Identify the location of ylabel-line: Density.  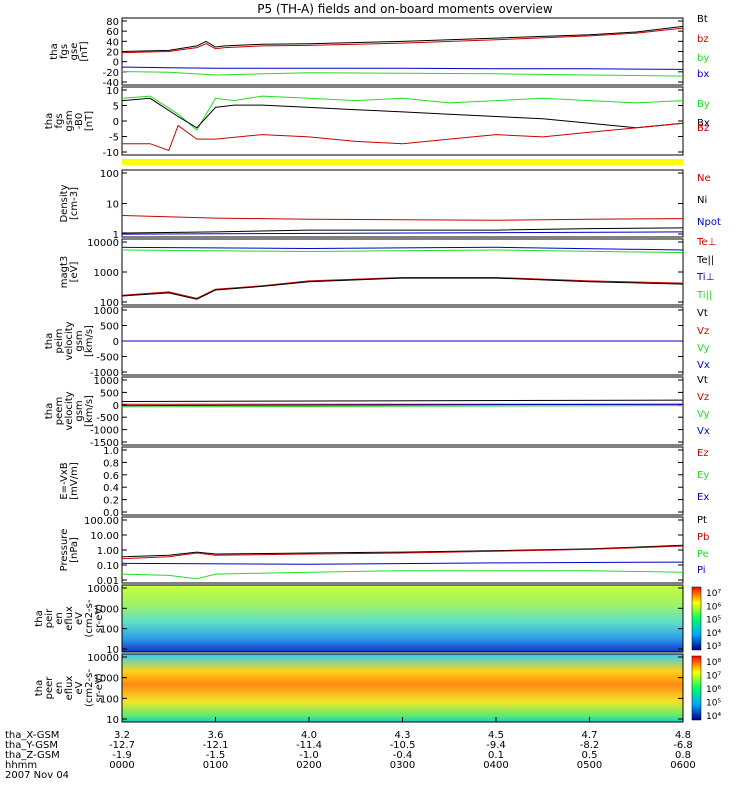
(64, 203).